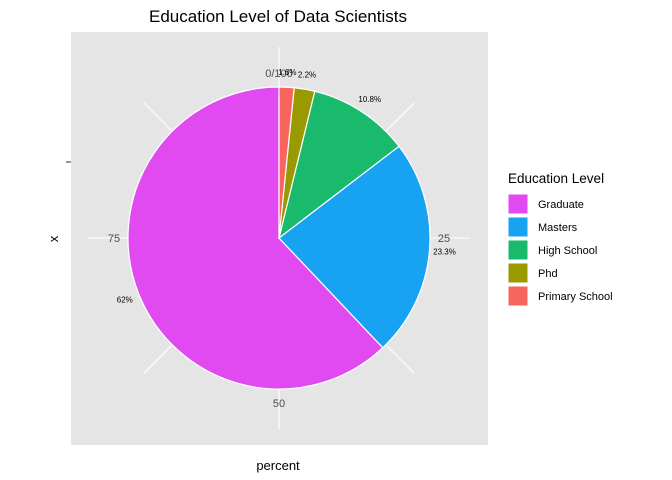  I want to click on theta-tick-label: 75, so click(114, 239).